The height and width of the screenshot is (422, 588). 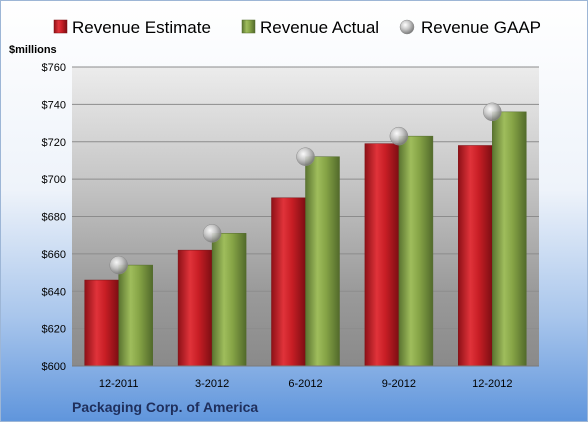 What do you see at coordinates (165, 407) in the screenshot?
I see `company-name: Packaging Corp. of America` at bounding box center [165, 407].